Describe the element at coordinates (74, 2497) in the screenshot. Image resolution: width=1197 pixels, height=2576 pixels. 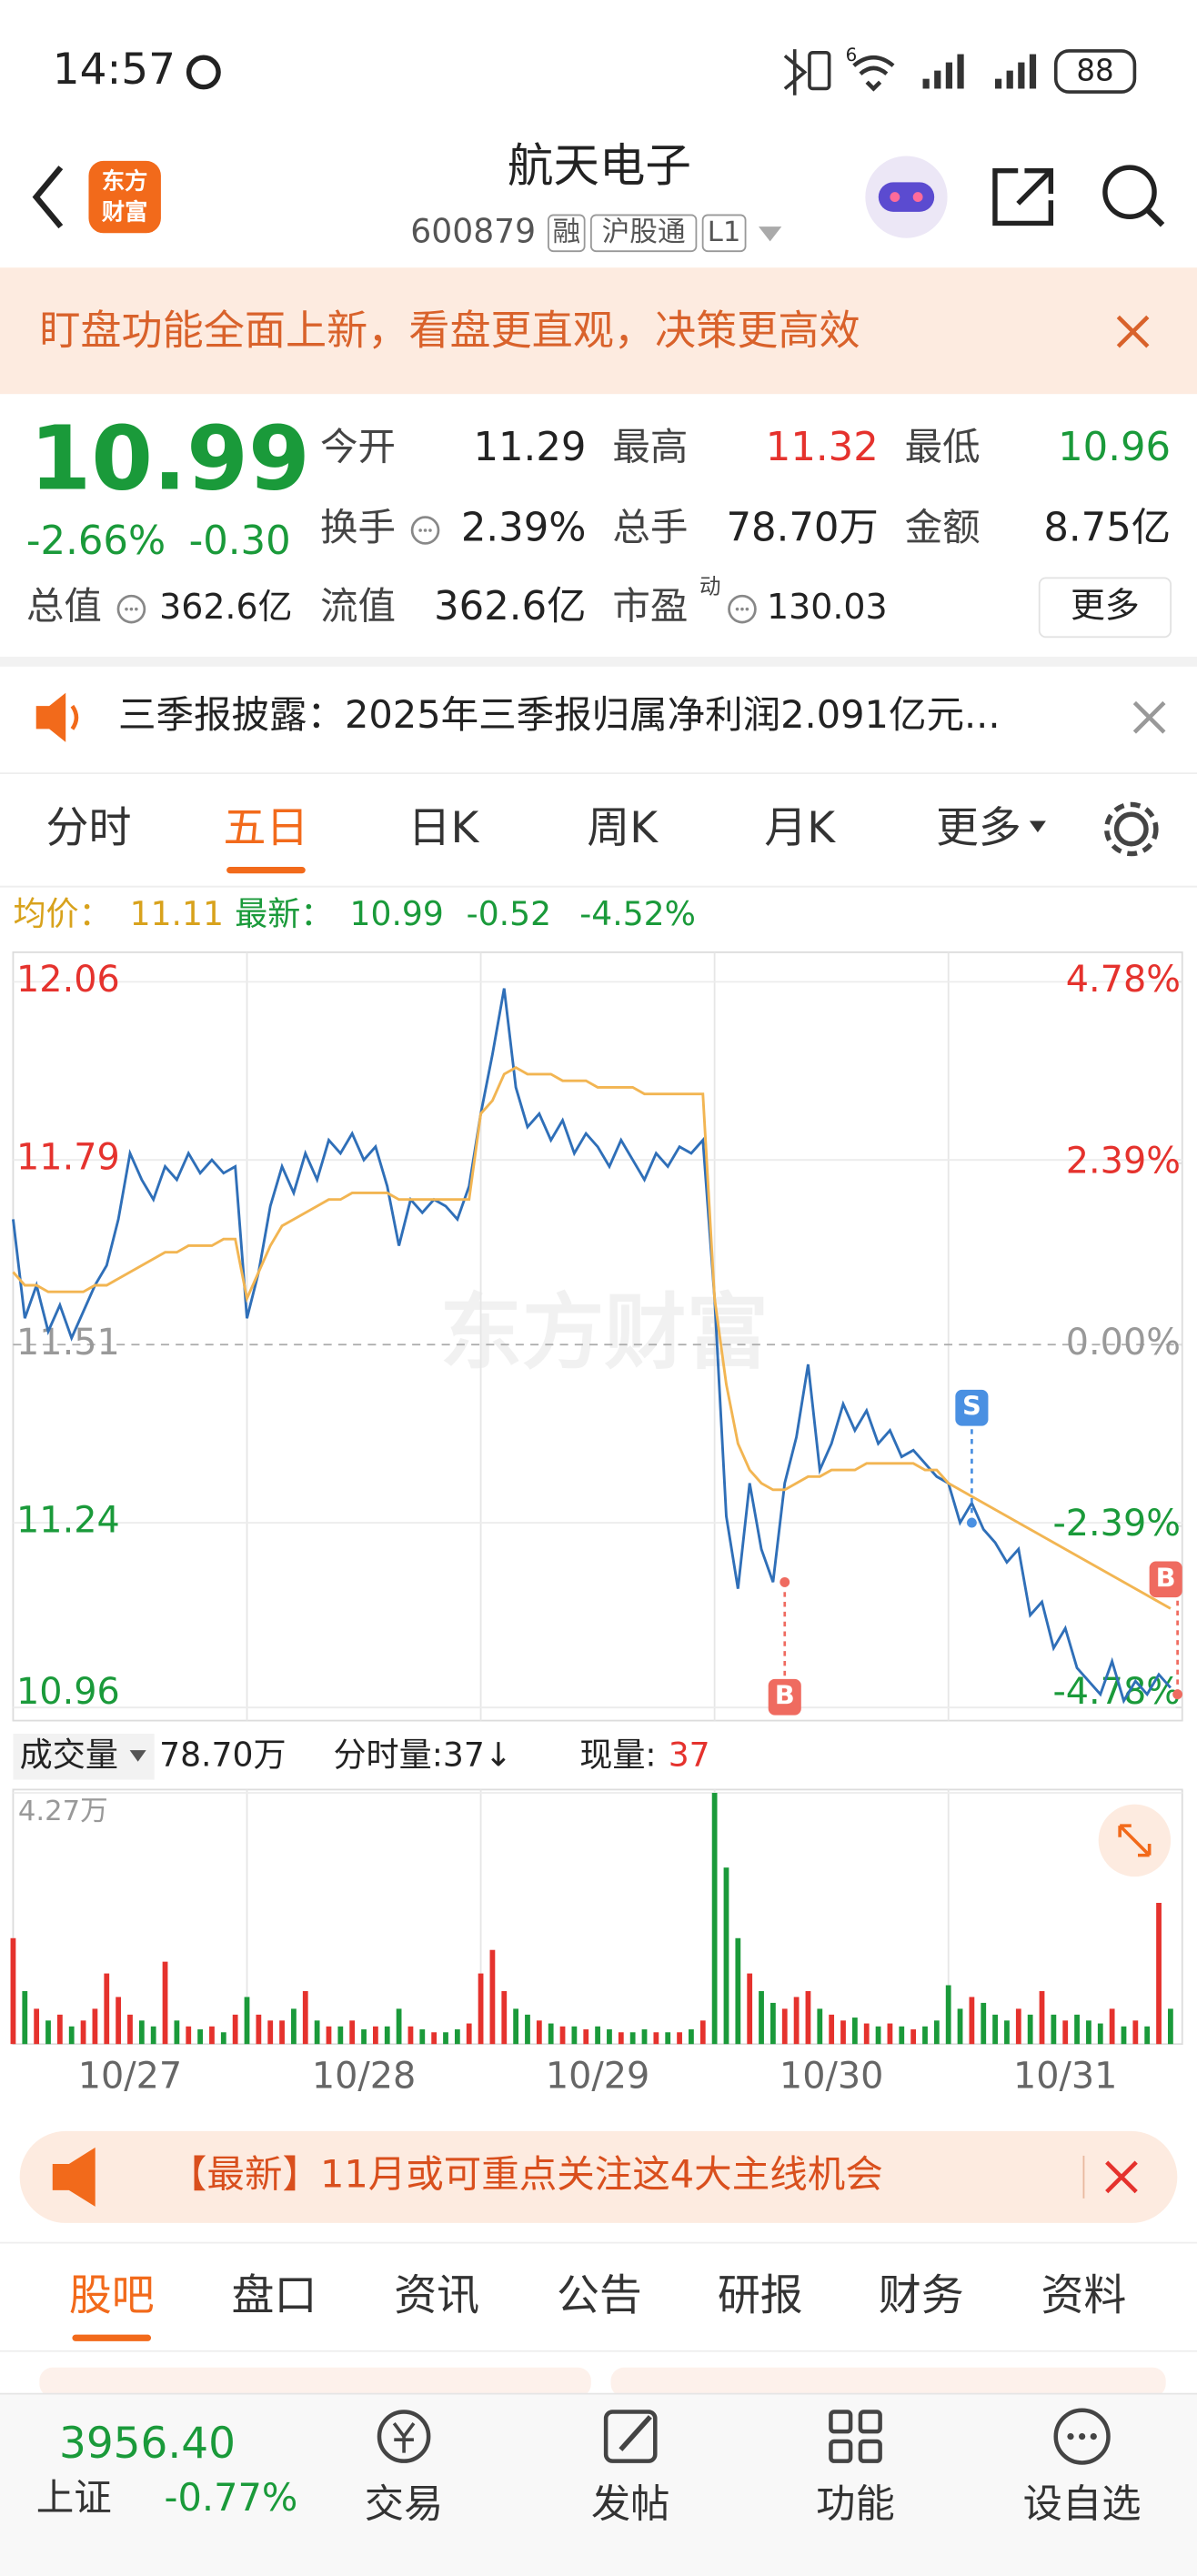
I see `index-name: 上证` at that location.